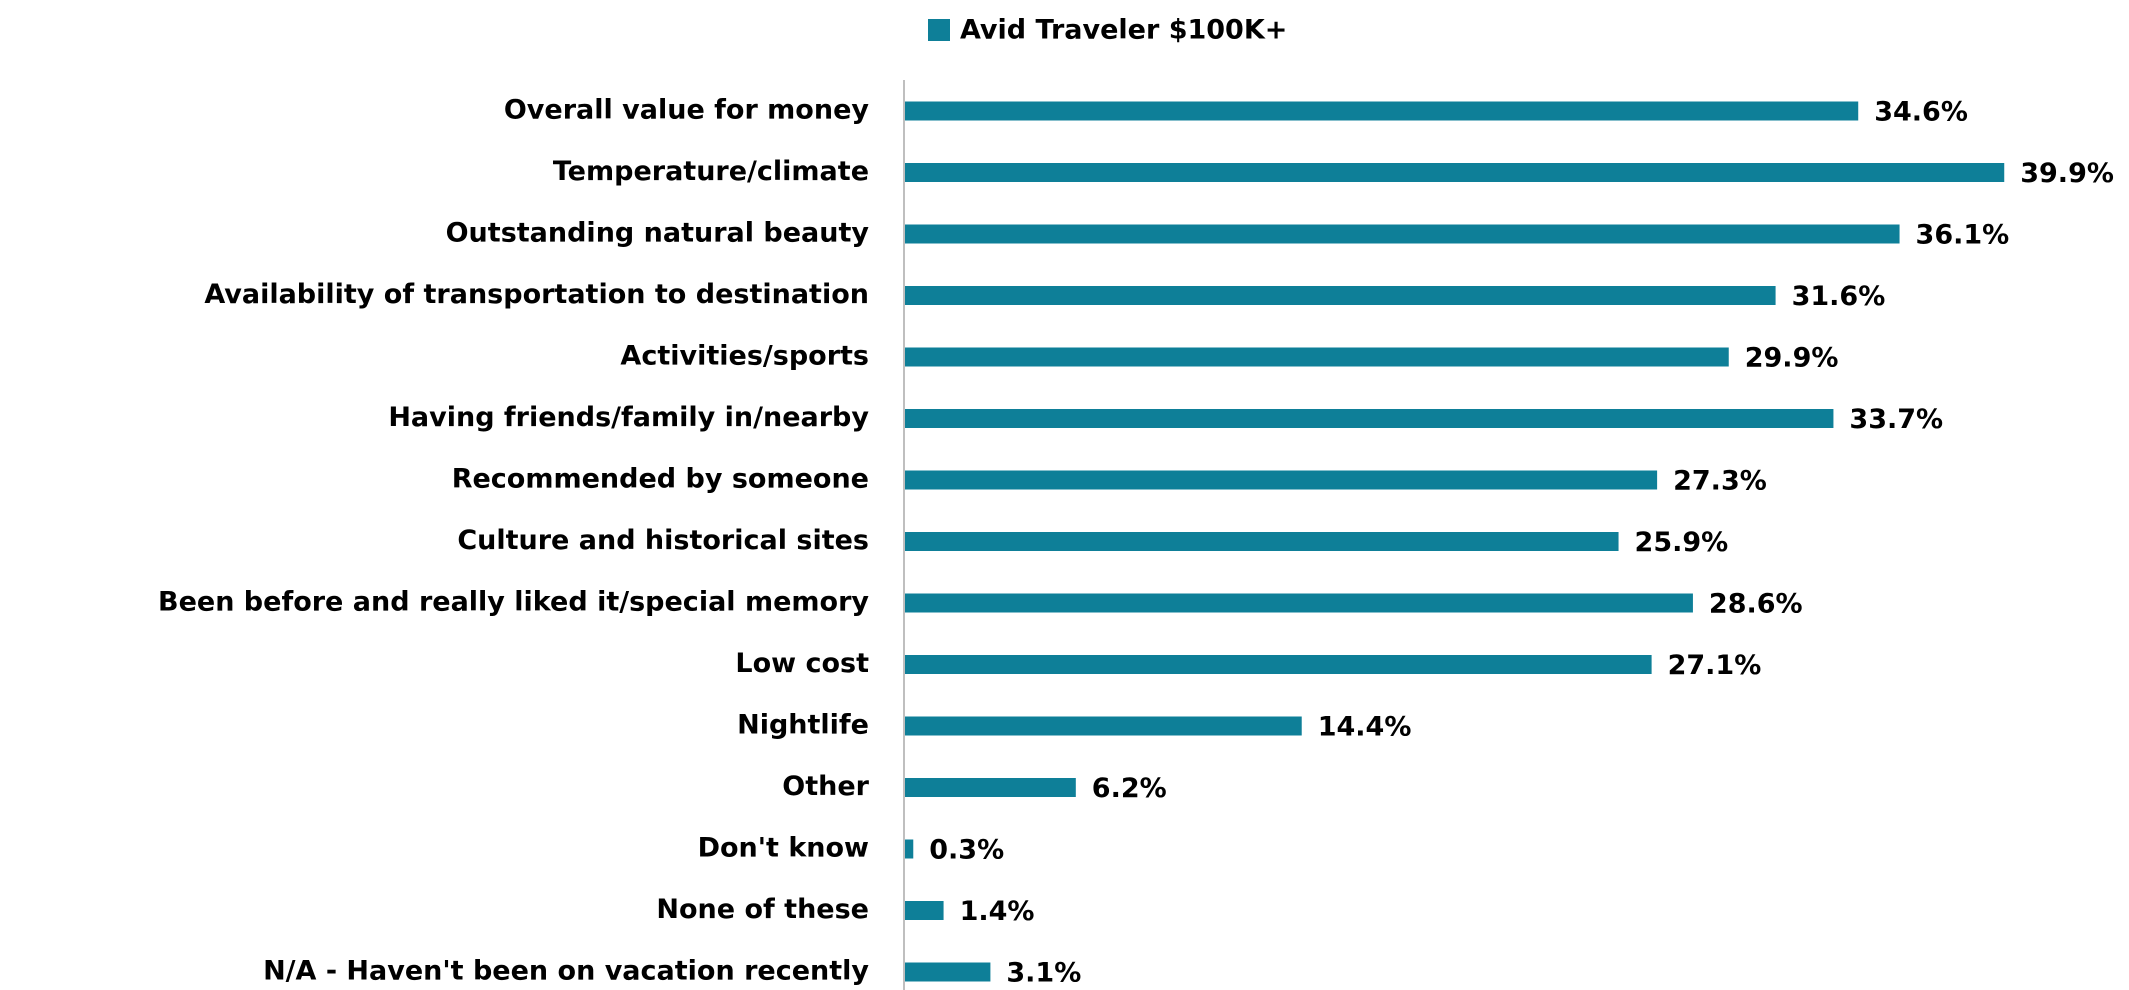  Describe the element at coordinates (1896, 419) in the screenshot. I see `value-label: 33.7%` at that location.